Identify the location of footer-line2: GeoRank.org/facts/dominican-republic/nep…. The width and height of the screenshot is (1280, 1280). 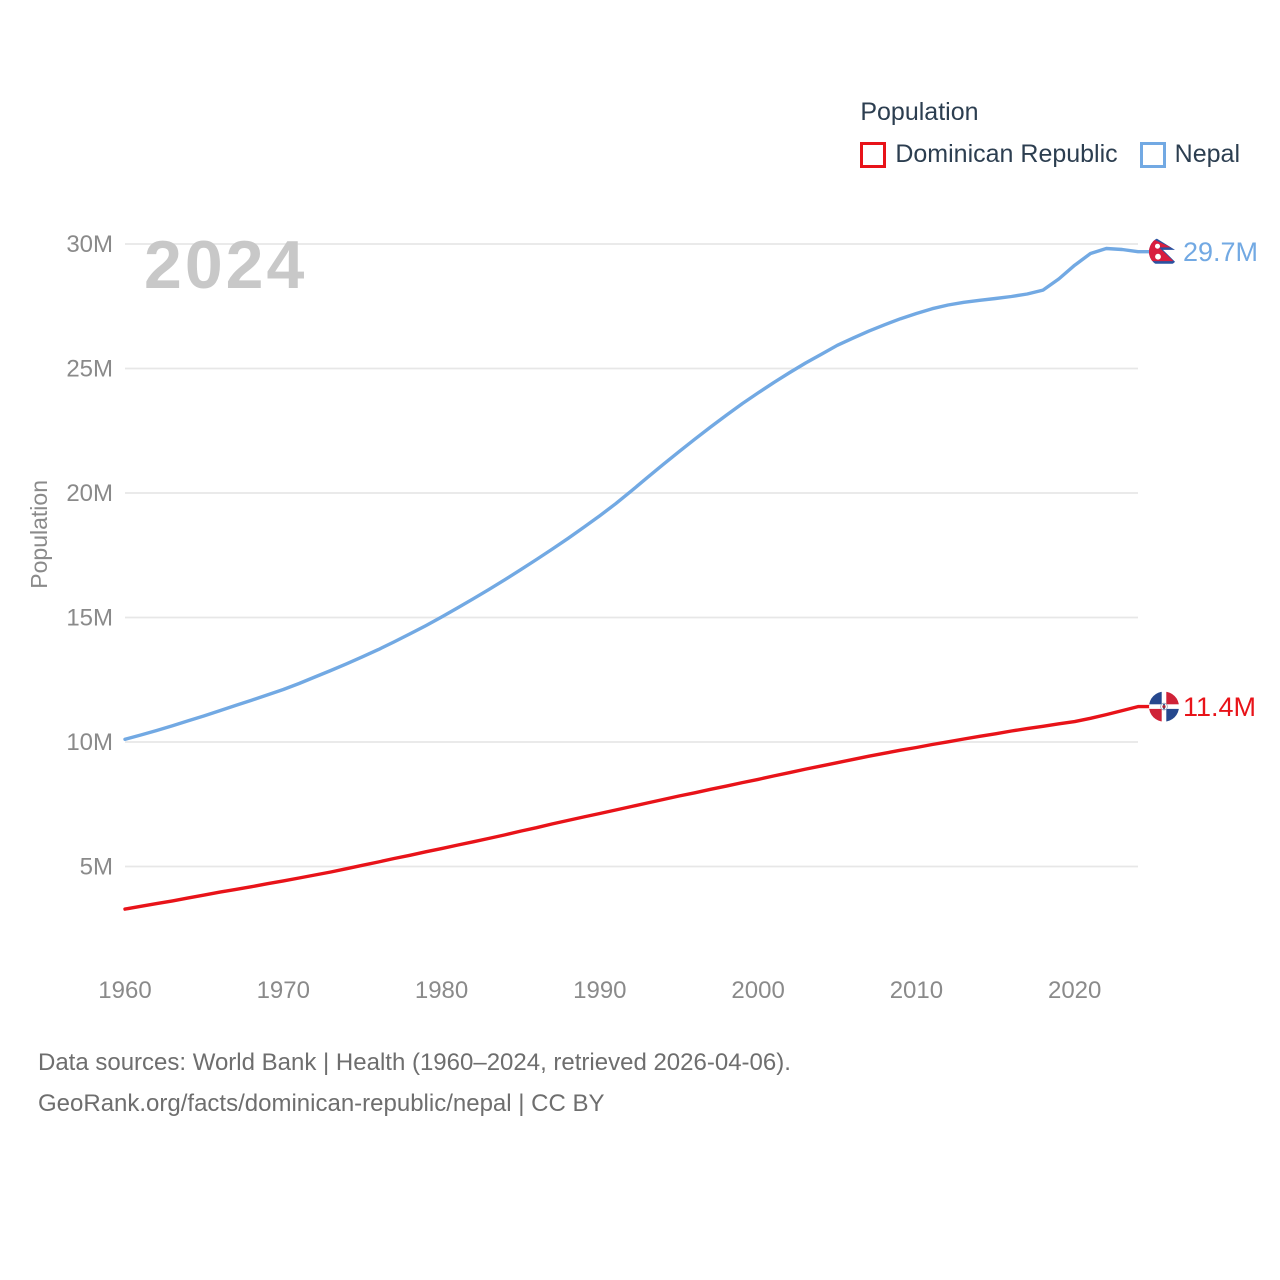
(321, 1103).